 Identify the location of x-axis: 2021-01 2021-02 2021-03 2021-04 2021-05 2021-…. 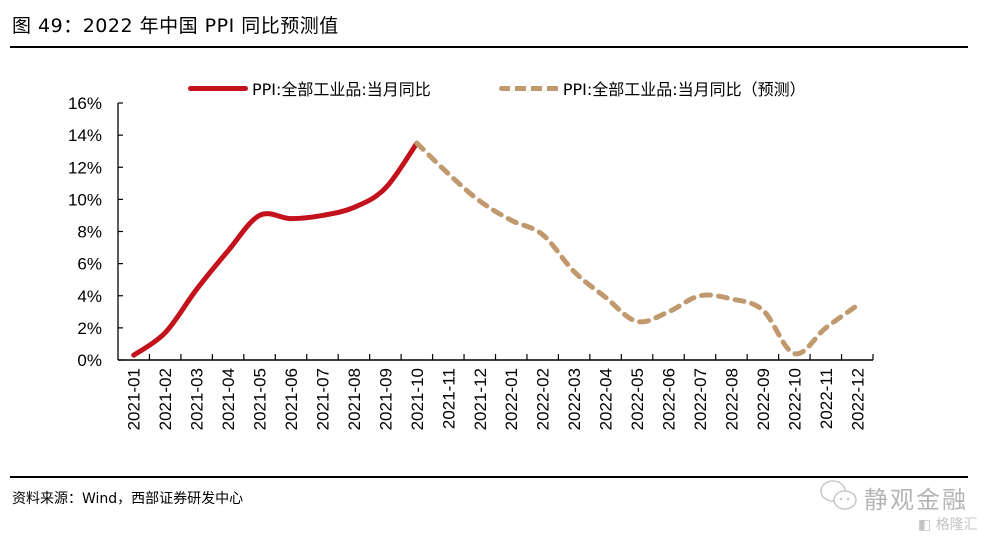
(496, 392).